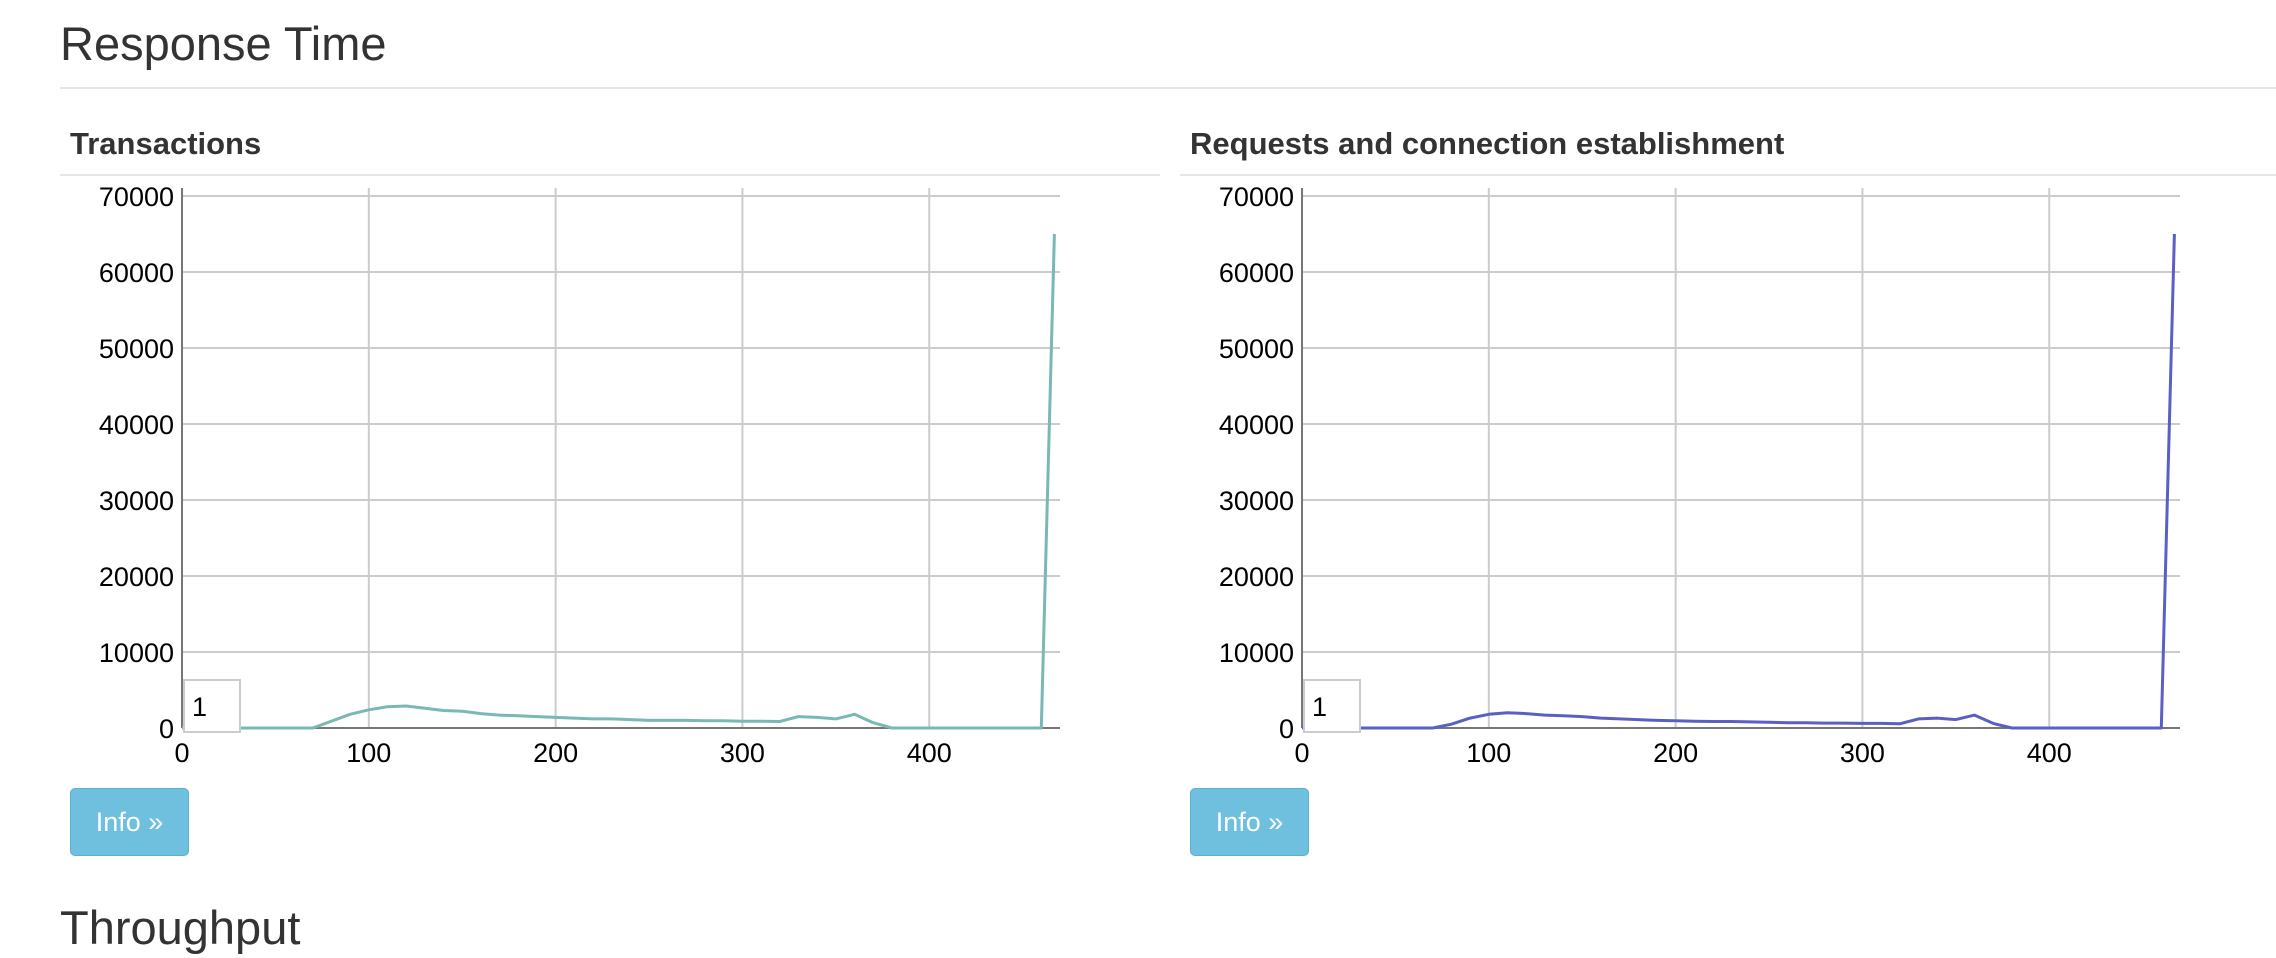 Image resolution: width=2276 pixels, height=958 pixels. What do you see at coordinates (180, 927) in the screenshot?
I see `throughput-section-title: Throughput` at bounding box center [180, 927].